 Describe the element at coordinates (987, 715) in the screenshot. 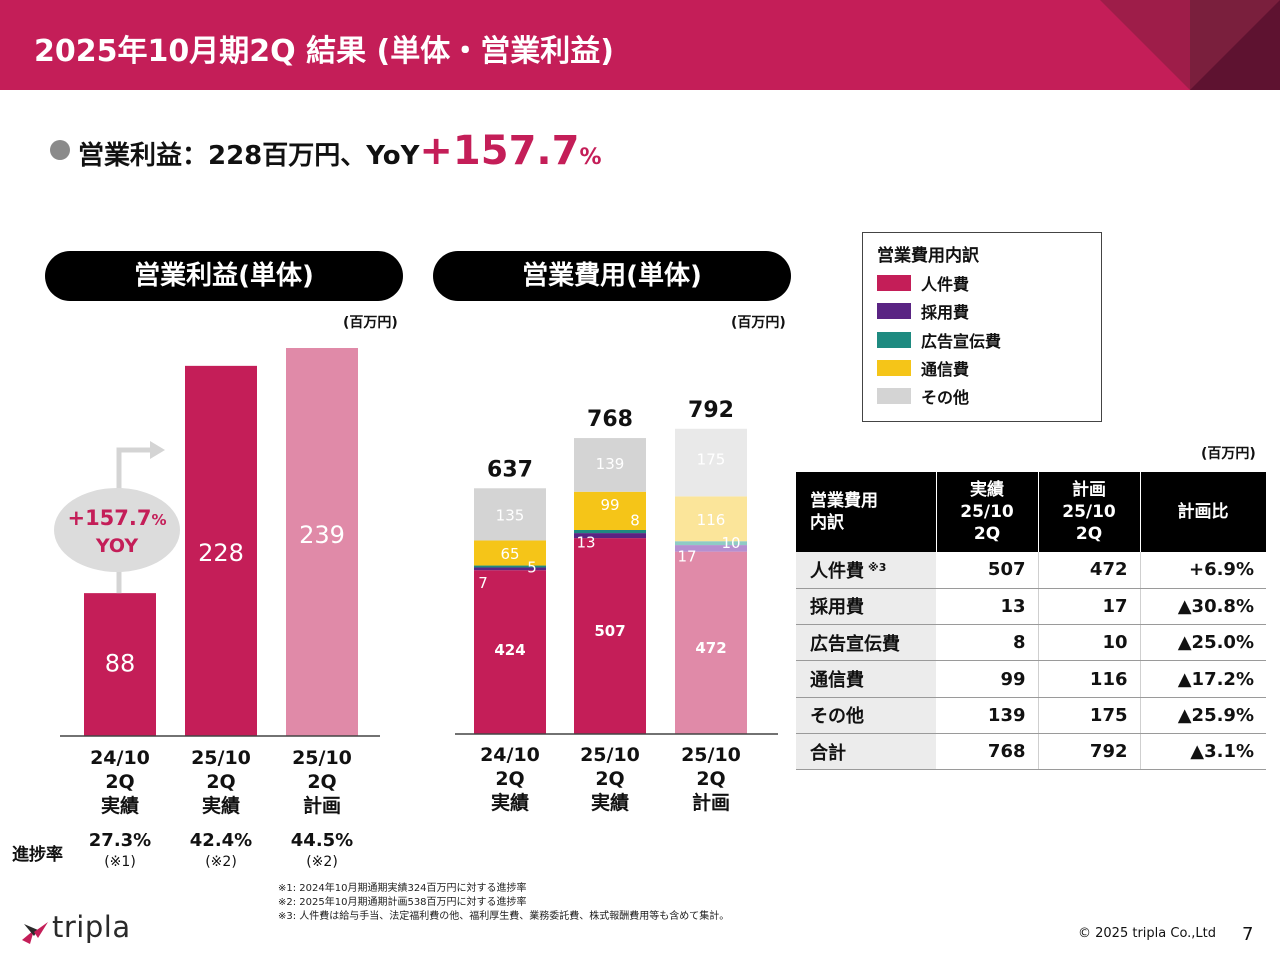

I see `actual-cell: 139` at that location.